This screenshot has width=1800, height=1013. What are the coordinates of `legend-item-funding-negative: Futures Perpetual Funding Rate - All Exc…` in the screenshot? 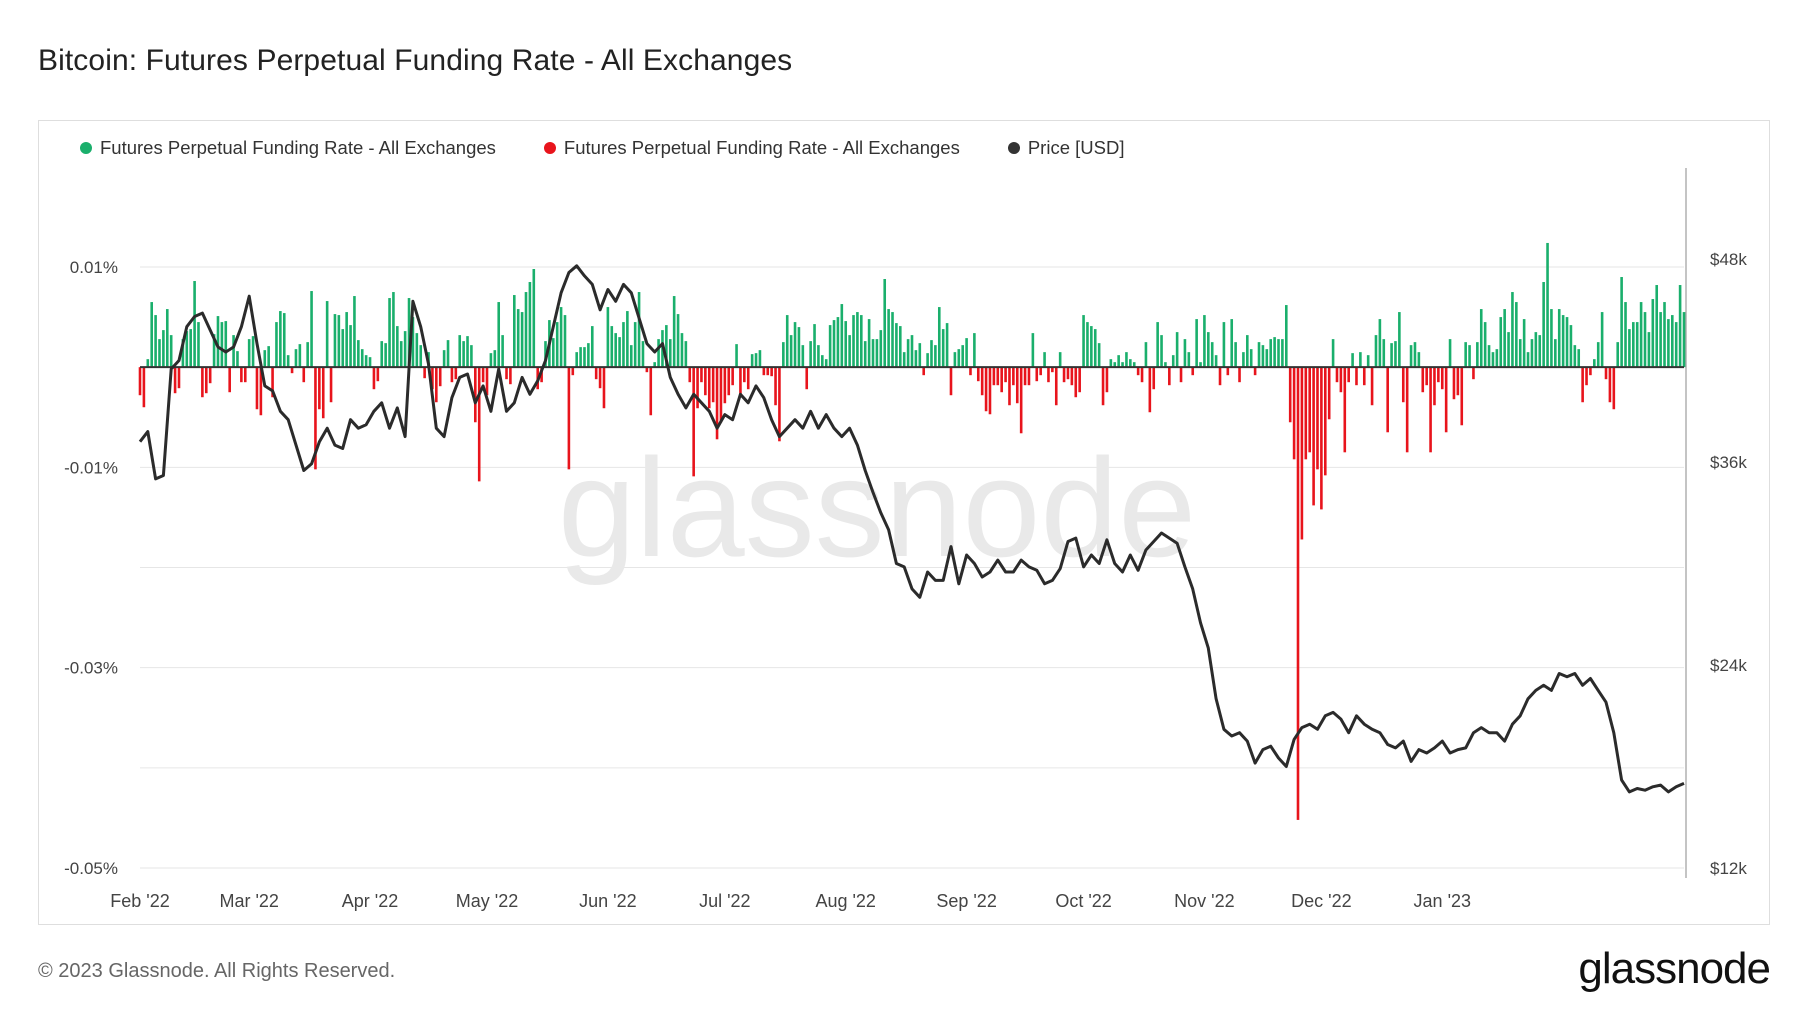 It's located at (751, 148).